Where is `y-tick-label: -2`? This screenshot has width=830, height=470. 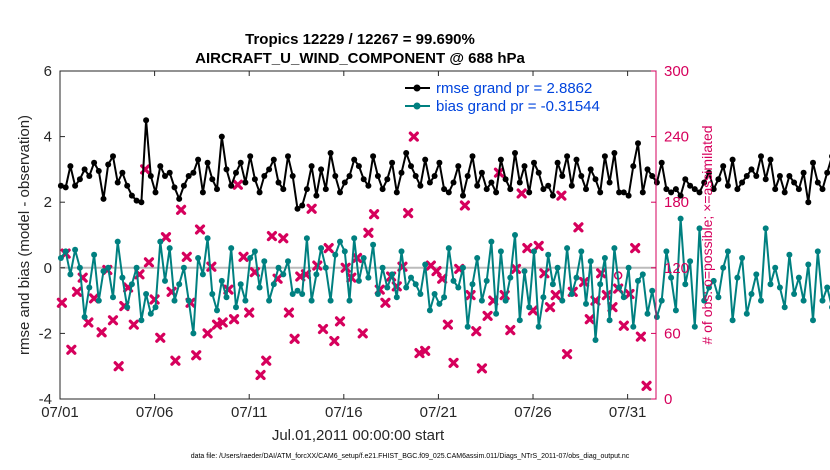
y-tick-label: -2 is located at coordinates (45, 333).